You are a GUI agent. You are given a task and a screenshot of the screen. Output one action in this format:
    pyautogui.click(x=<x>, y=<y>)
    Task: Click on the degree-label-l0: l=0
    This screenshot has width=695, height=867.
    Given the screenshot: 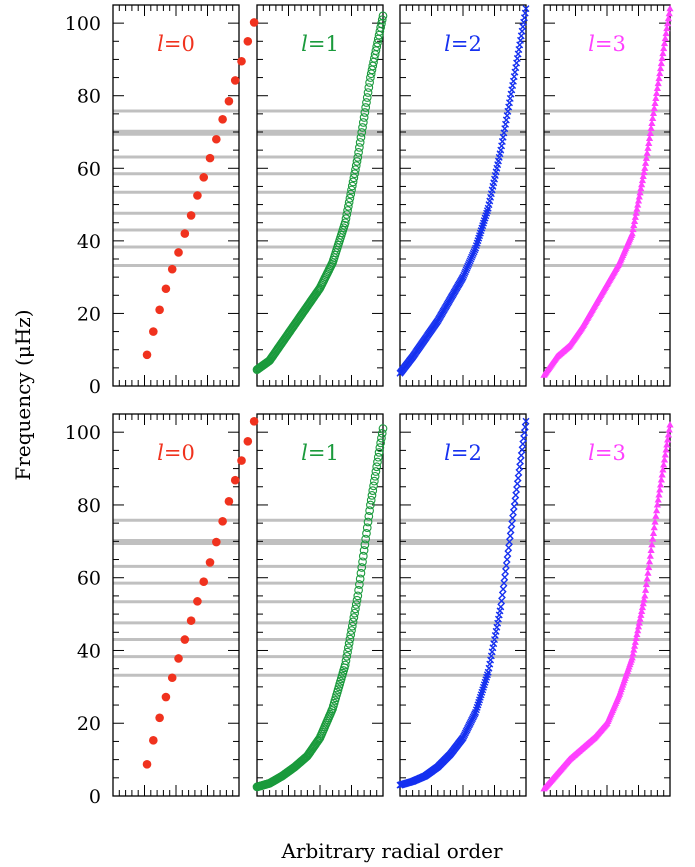 What is the action you would take?
    pyautogui.click(x=176, y=453)
    